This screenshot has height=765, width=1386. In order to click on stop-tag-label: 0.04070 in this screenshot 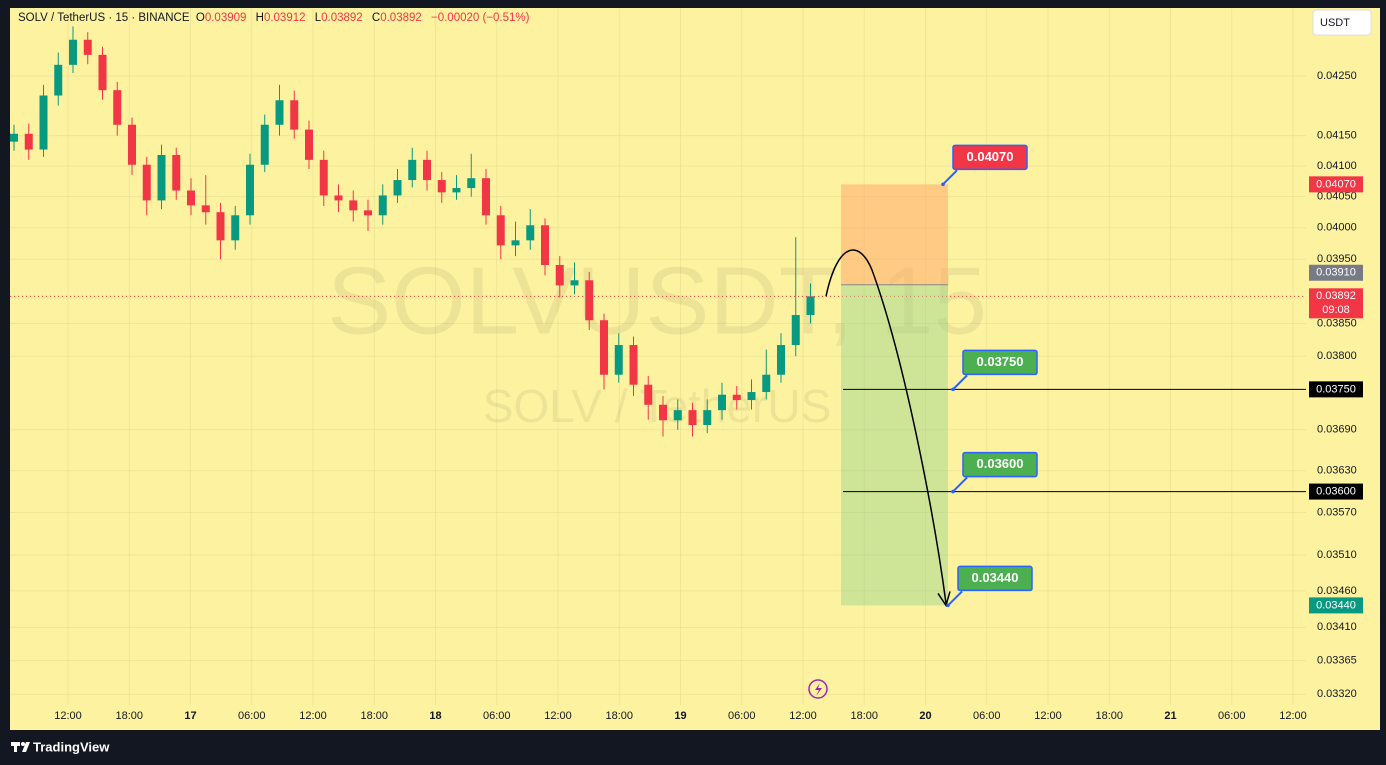, I will do `click(1336, 184)`.